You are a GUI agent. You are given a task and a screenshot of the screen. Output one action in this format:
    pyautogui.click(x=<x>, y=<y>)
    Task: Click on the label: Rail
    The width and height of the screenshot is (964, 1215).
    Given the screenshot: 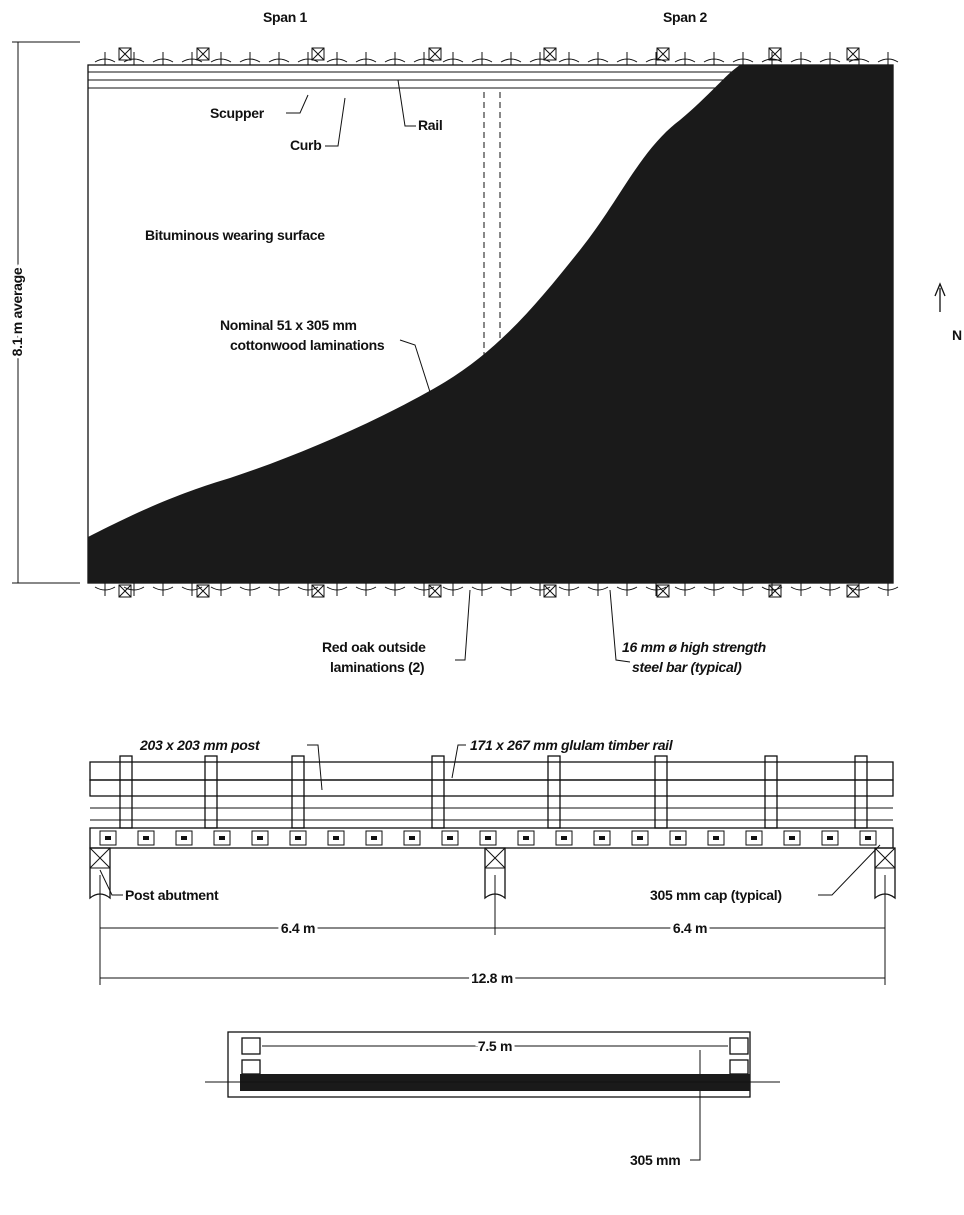 What is the action you would take?
    pyautogui.click(x=430, y=125)
    